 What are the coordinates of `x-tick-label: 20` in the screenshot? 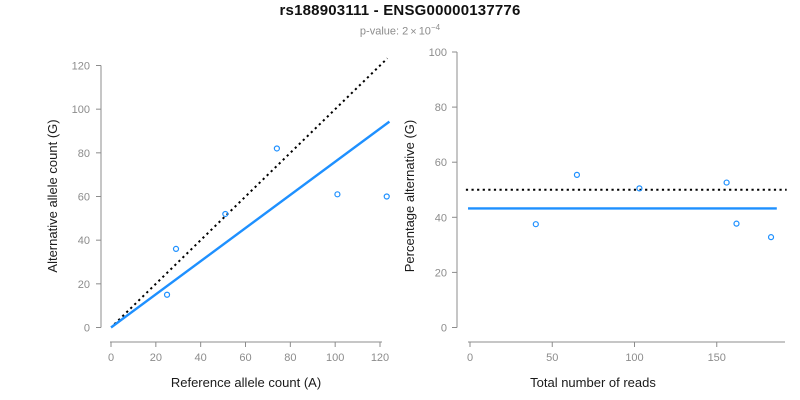 It's located at (156, 358).